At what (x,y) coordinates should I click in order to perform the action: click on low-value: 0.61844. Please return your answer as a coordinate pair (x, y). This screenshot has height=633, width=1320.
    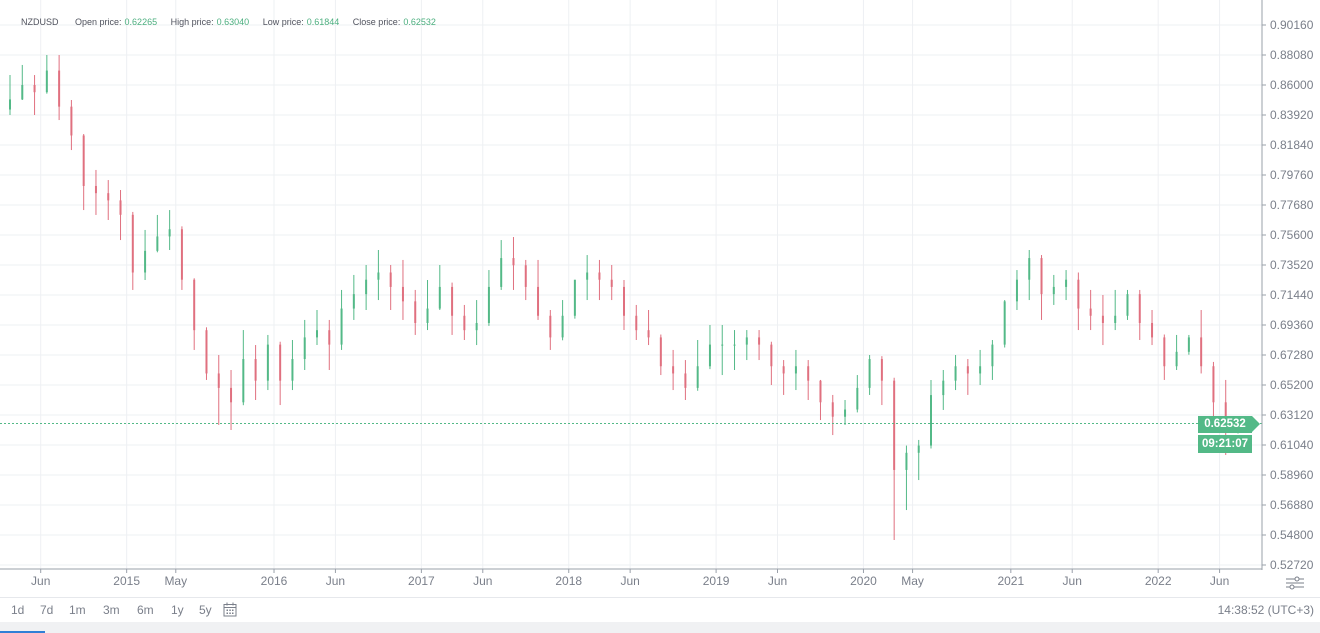
    Looking at the image, I should click on (323, 22).